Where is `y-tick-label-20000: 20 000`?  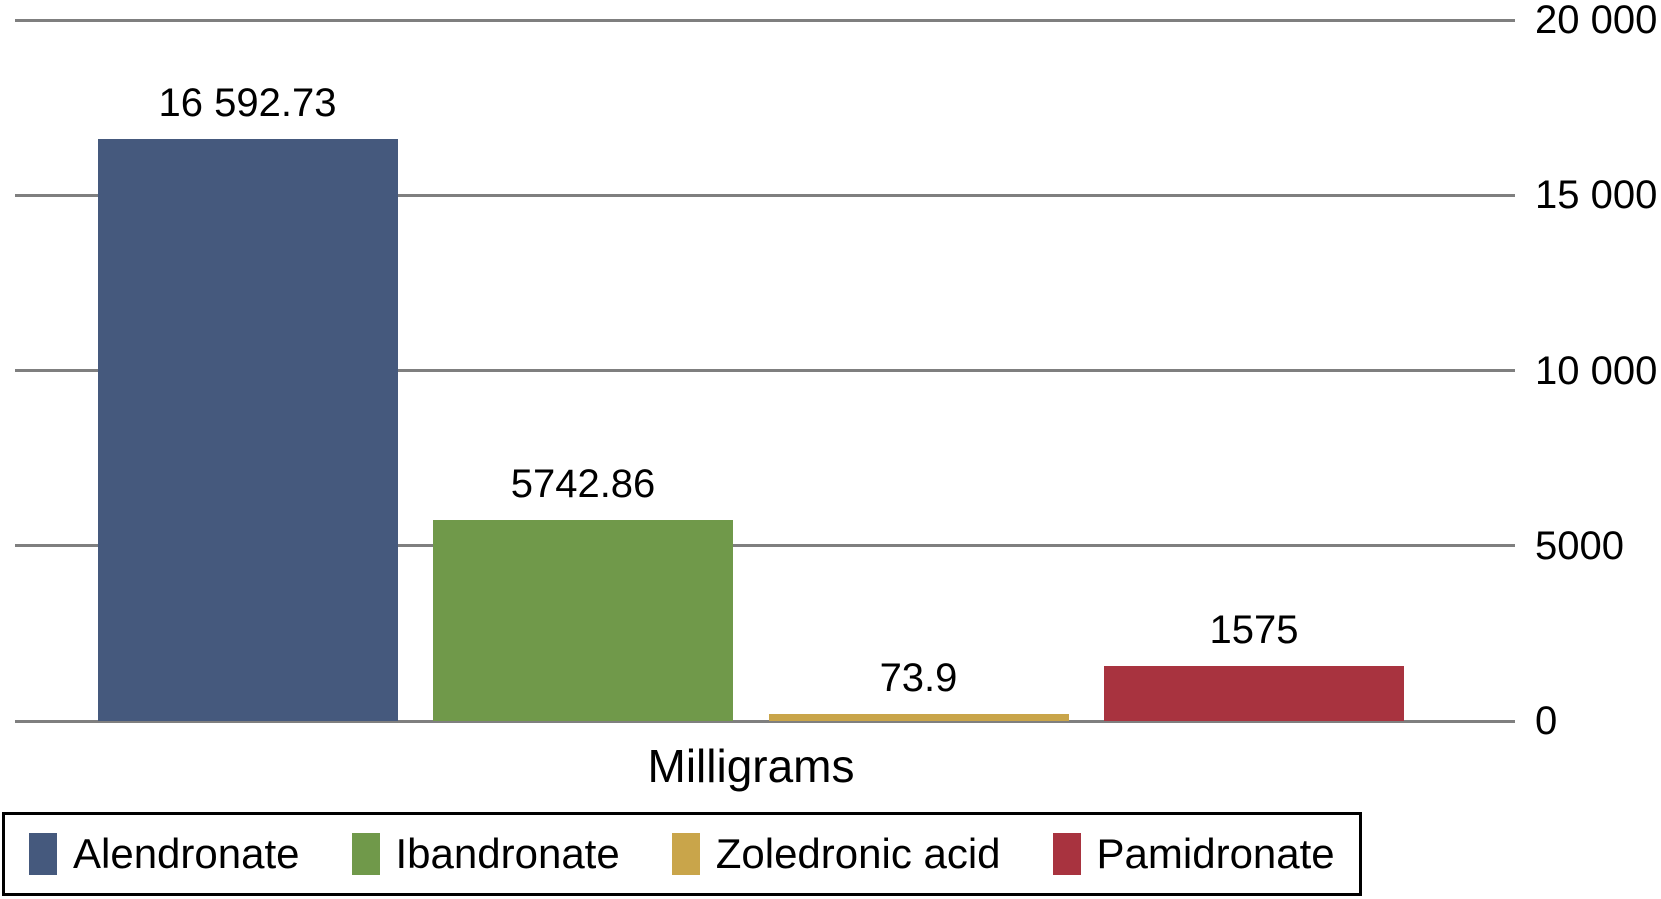
y-tick-label-20000: 20 000 is located at coordinates (1596, 21).